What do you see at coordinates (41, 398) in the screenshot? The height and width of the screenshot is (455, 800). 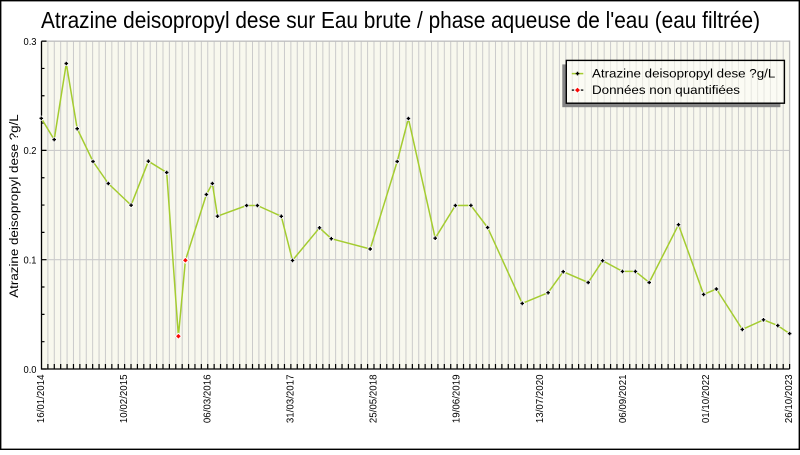 I see `svg-text: 16/01/2014` at bounding box center [41, 398].